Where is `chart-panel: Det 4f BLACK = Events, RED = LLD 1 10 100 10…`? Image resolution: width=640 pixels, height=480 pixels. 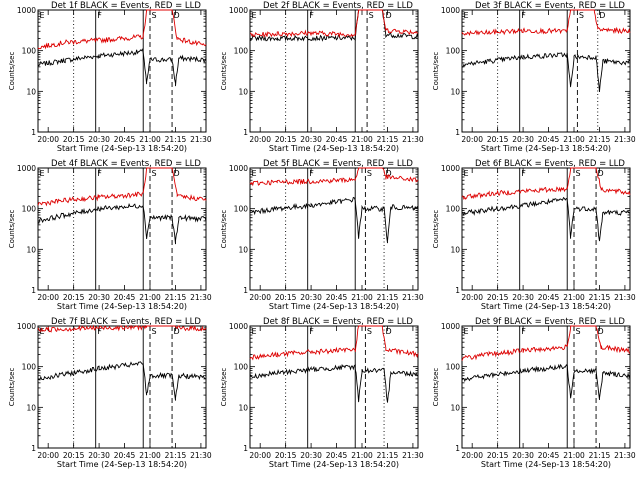 chart-panel: Det 4f BLACK = Events, RED = LLD 1 10 100 10… is located at coordinates (110, 235).